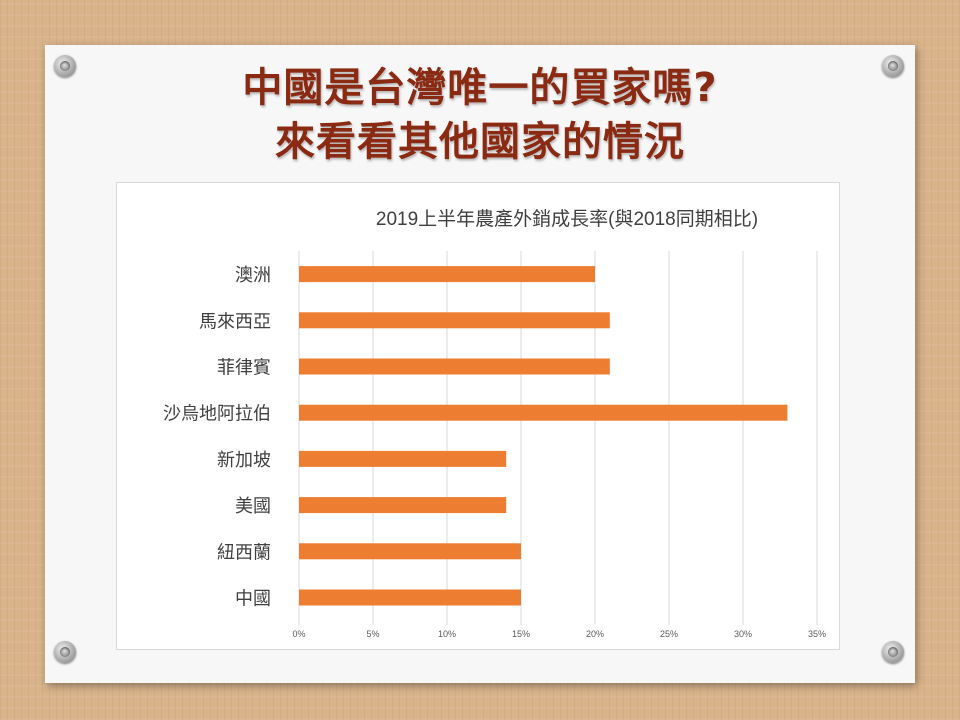  Describe the element at coordinates (244, 368) in the screenshot. I see `category-label: 菲律賓` at that location.